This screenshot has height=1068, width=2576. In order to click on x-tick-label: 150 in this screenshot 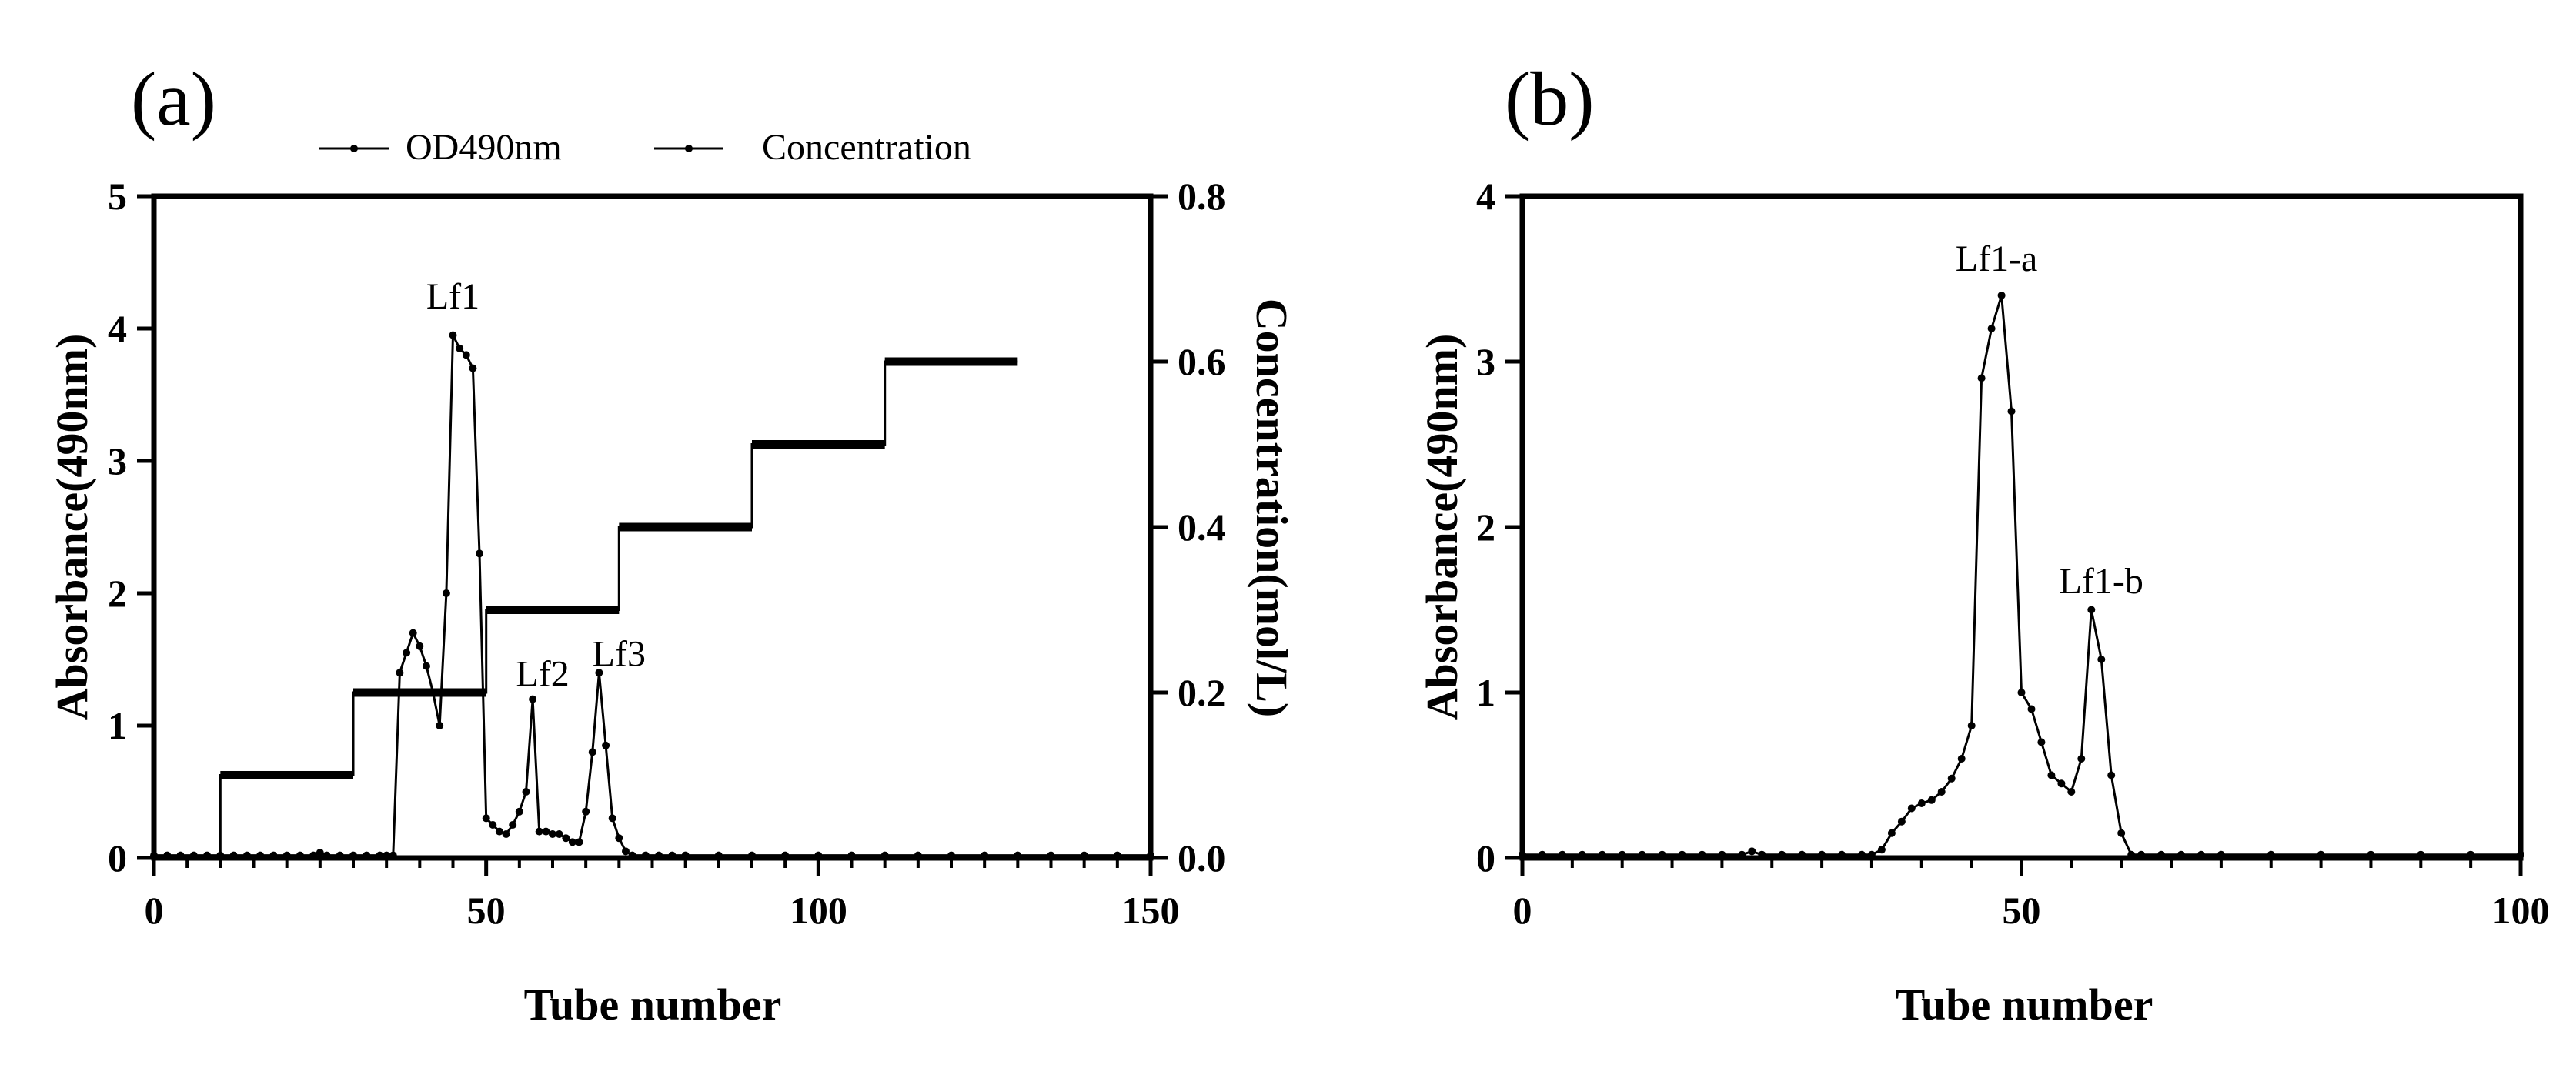, I will do `click(1151, 910)`.